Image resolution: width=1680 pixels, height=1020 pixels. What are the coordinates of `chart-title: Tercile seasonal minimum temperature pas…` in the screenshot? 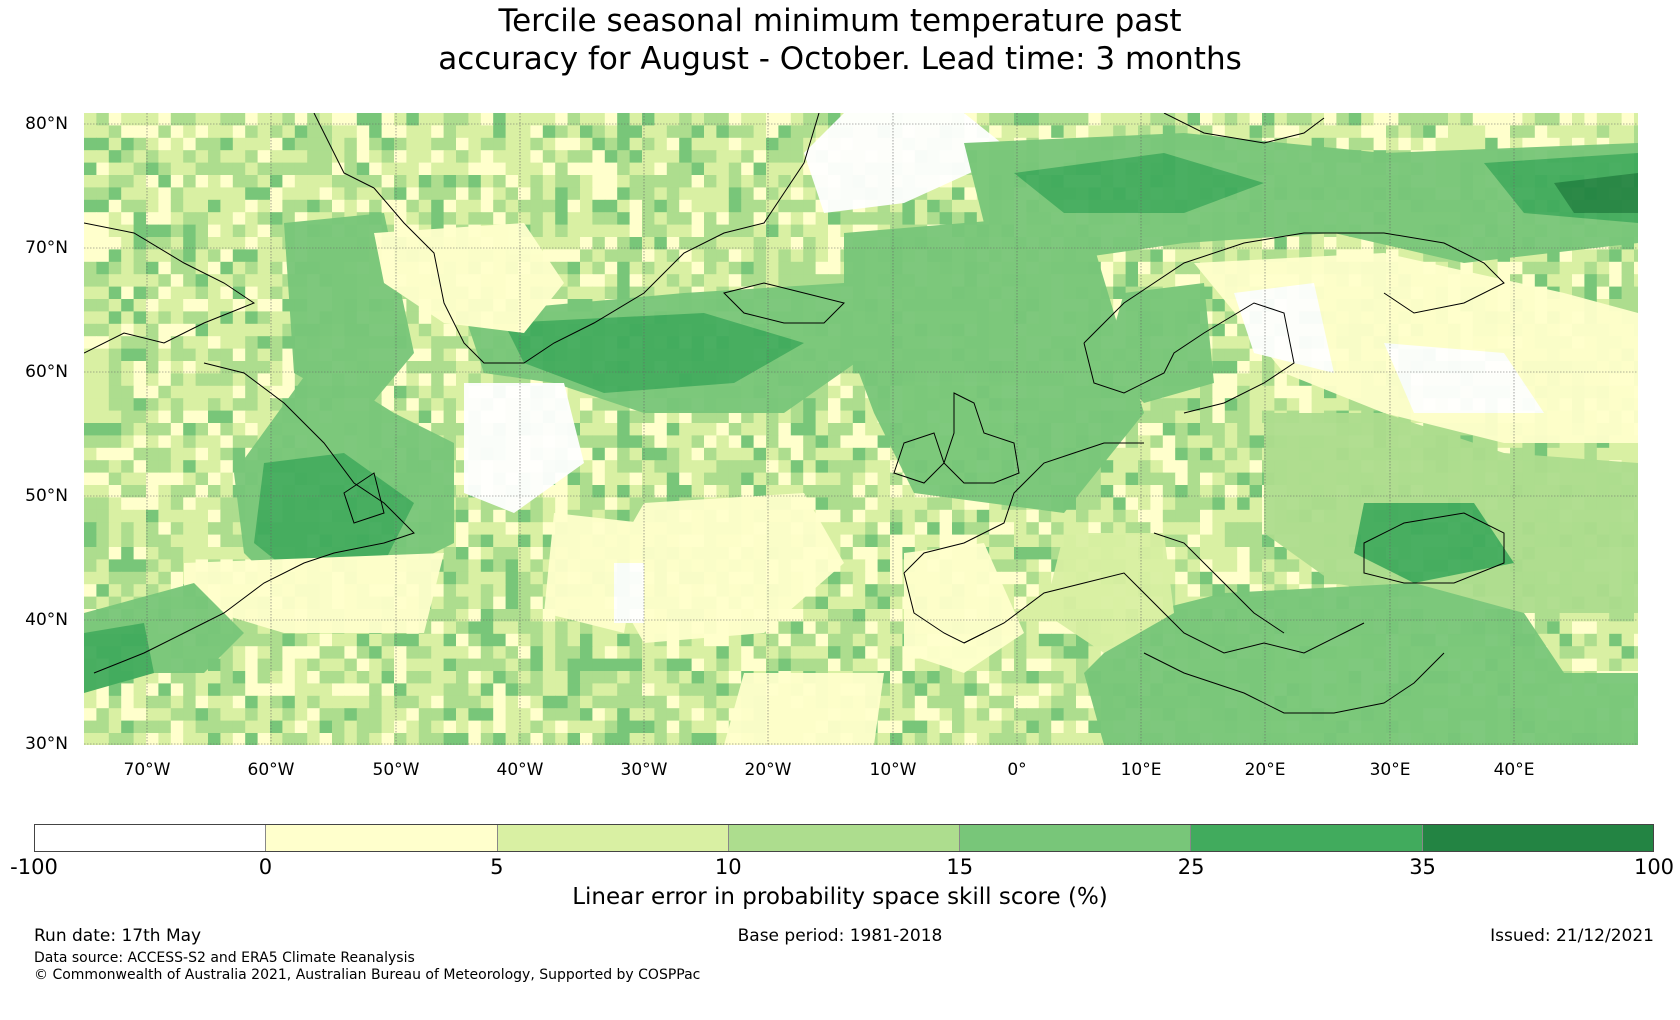 It's located at (840, 40).